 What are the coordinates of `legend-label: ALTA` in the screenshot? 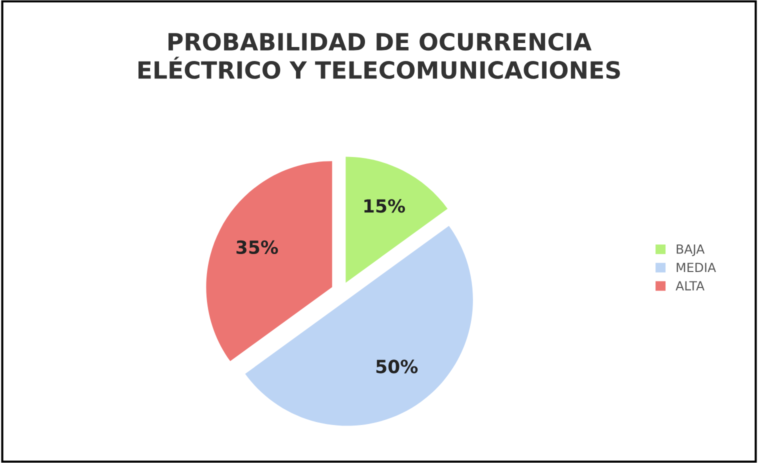 It's located at (690, 285).